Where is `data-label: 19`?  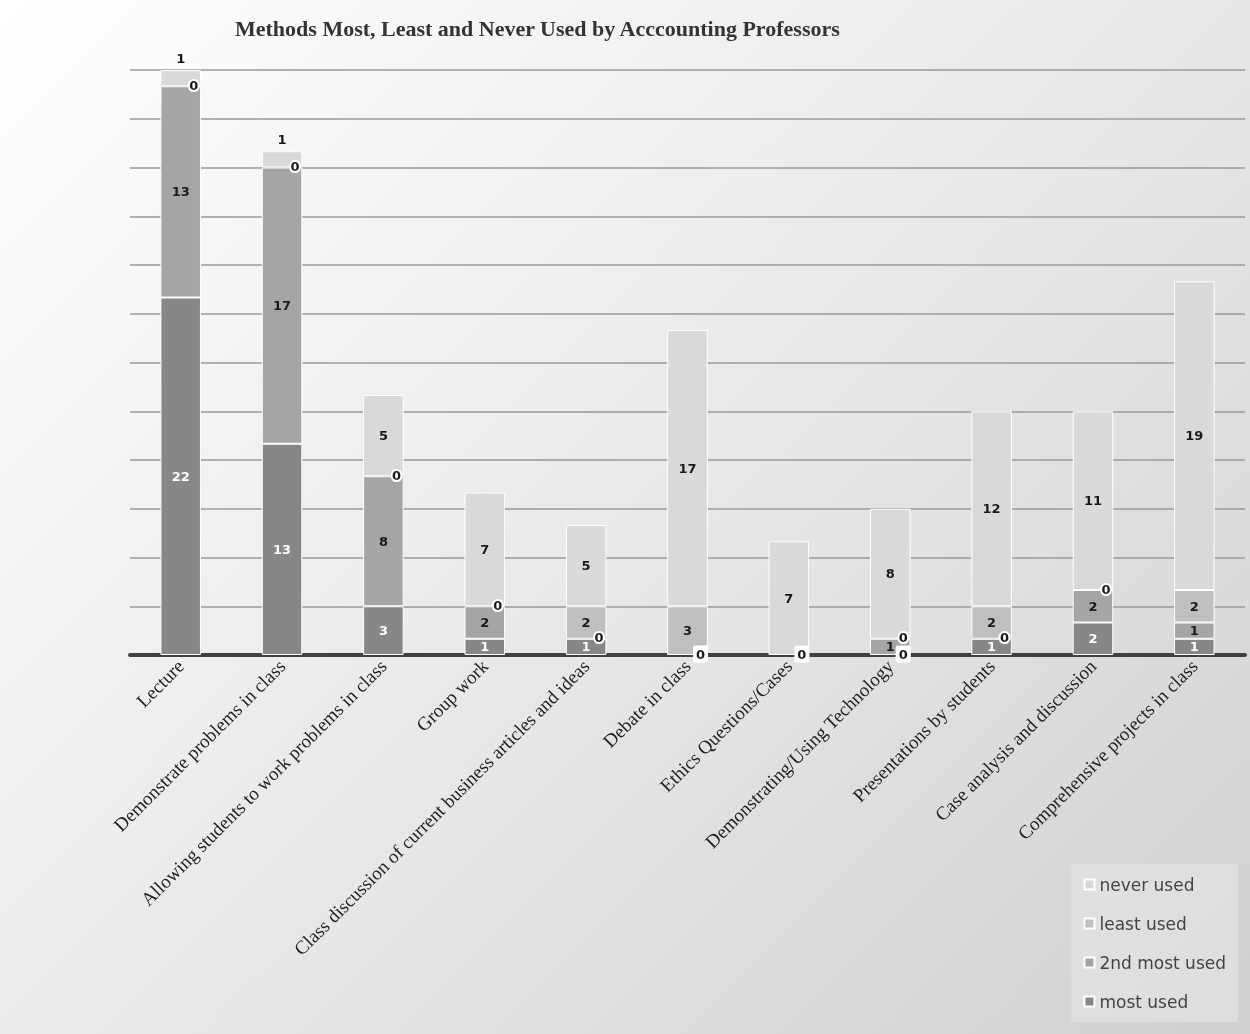 data-label: 19 is located at coordinates (1194, 436).